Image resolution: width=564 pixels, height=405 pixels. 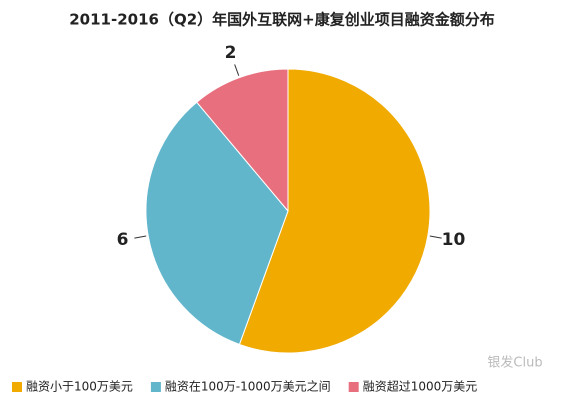 What do you see at coordinates (123, 240) in the screenshot?
I see `data-label: 6` at bounding box center [123, 240].